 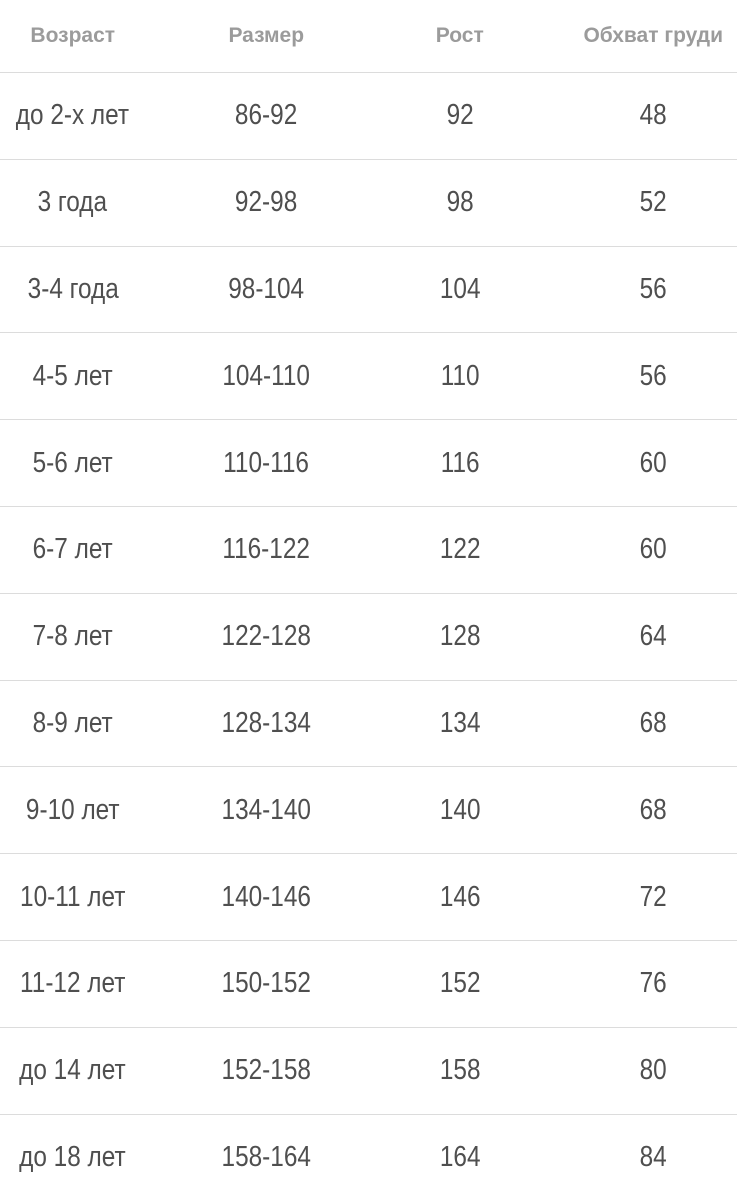 I want to click on table-cell: 72, so click(x=647, y=897).